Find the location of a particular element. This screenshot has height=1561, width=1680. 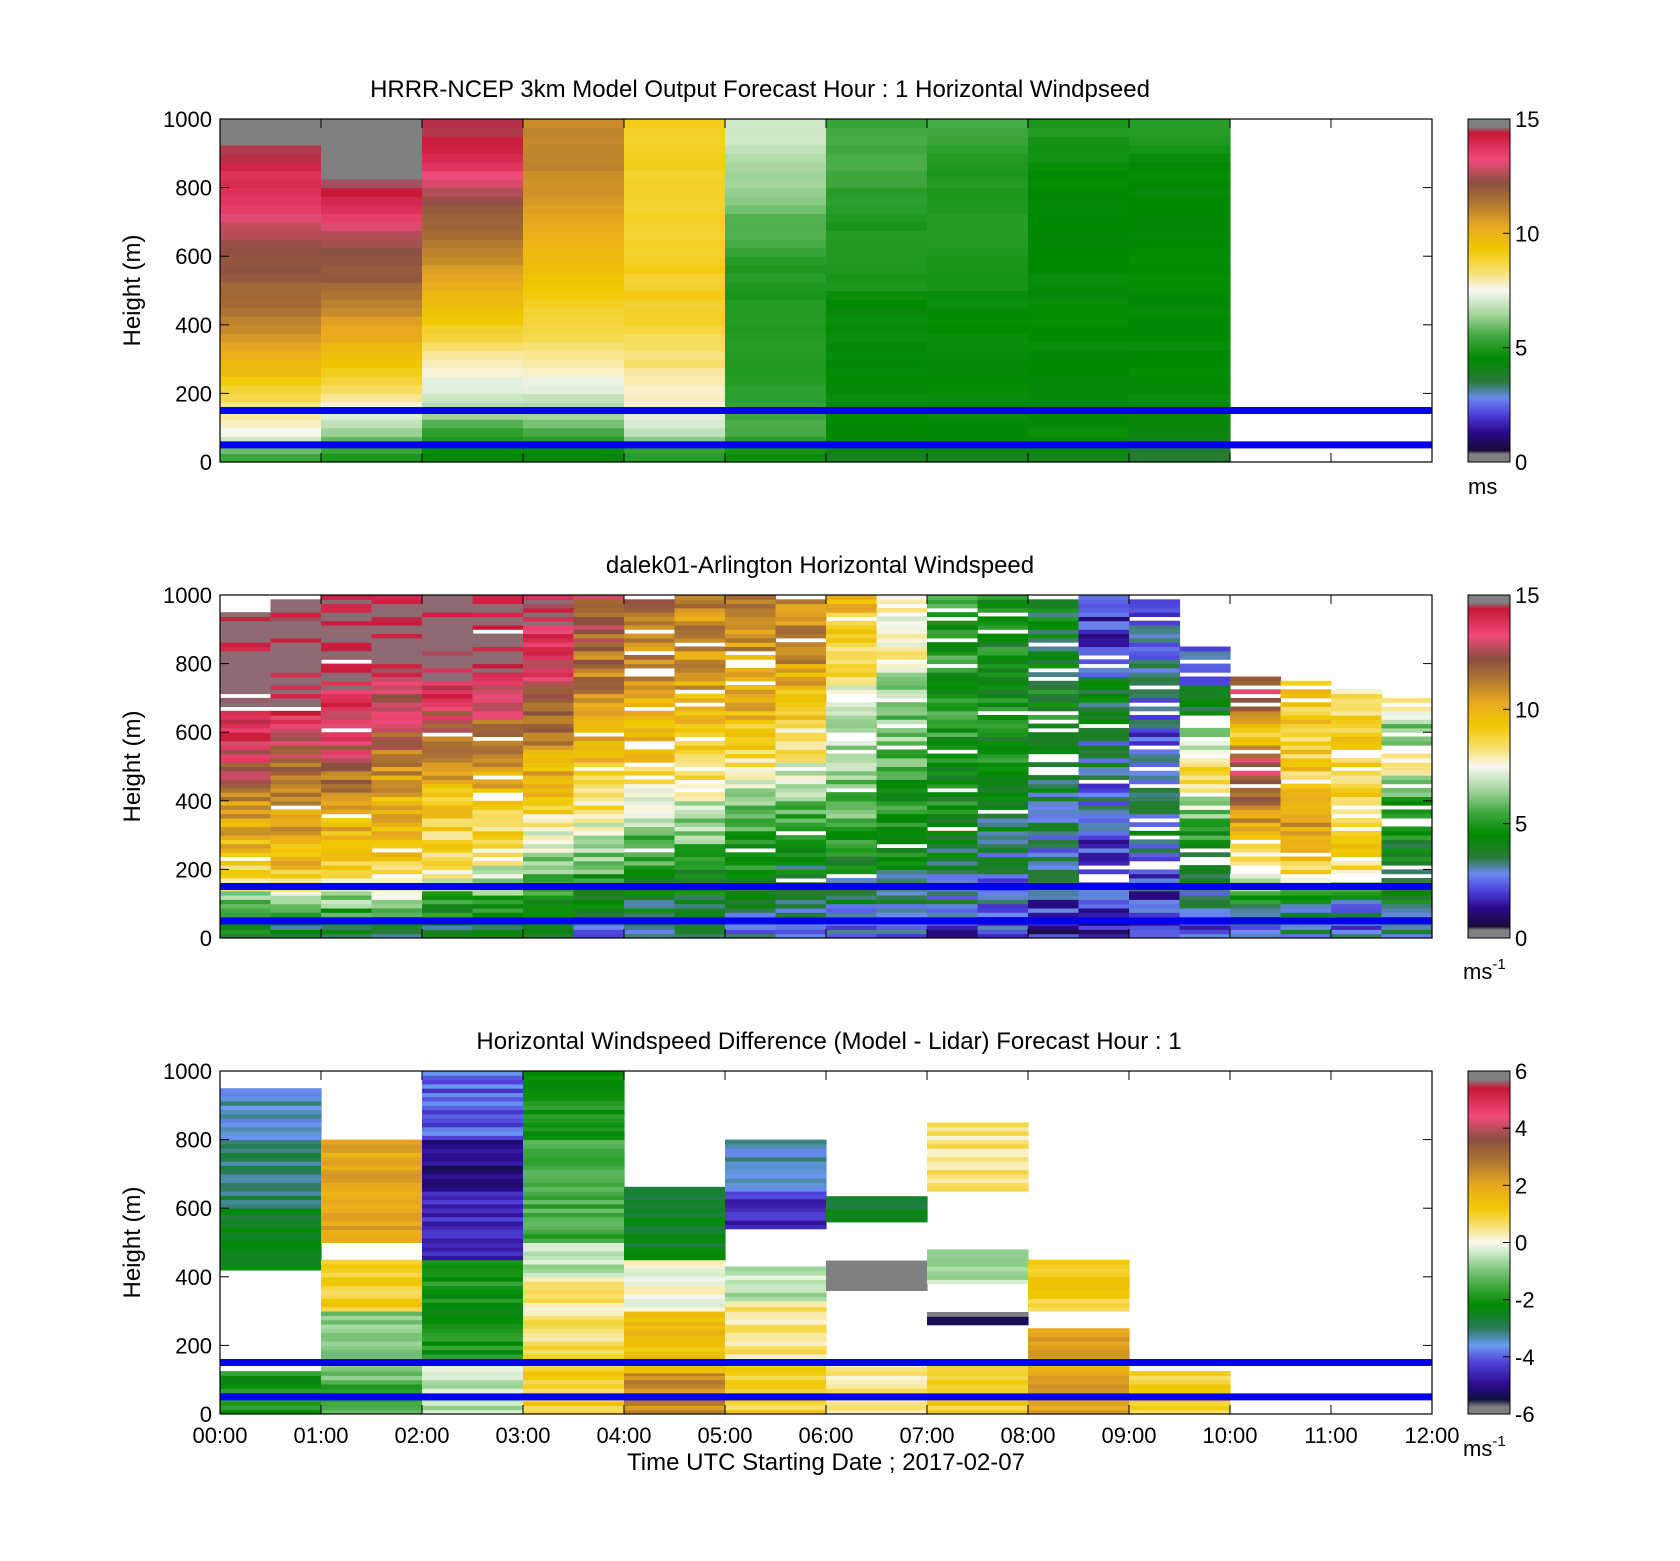

reference-lines is located at coordinates (826, 428).